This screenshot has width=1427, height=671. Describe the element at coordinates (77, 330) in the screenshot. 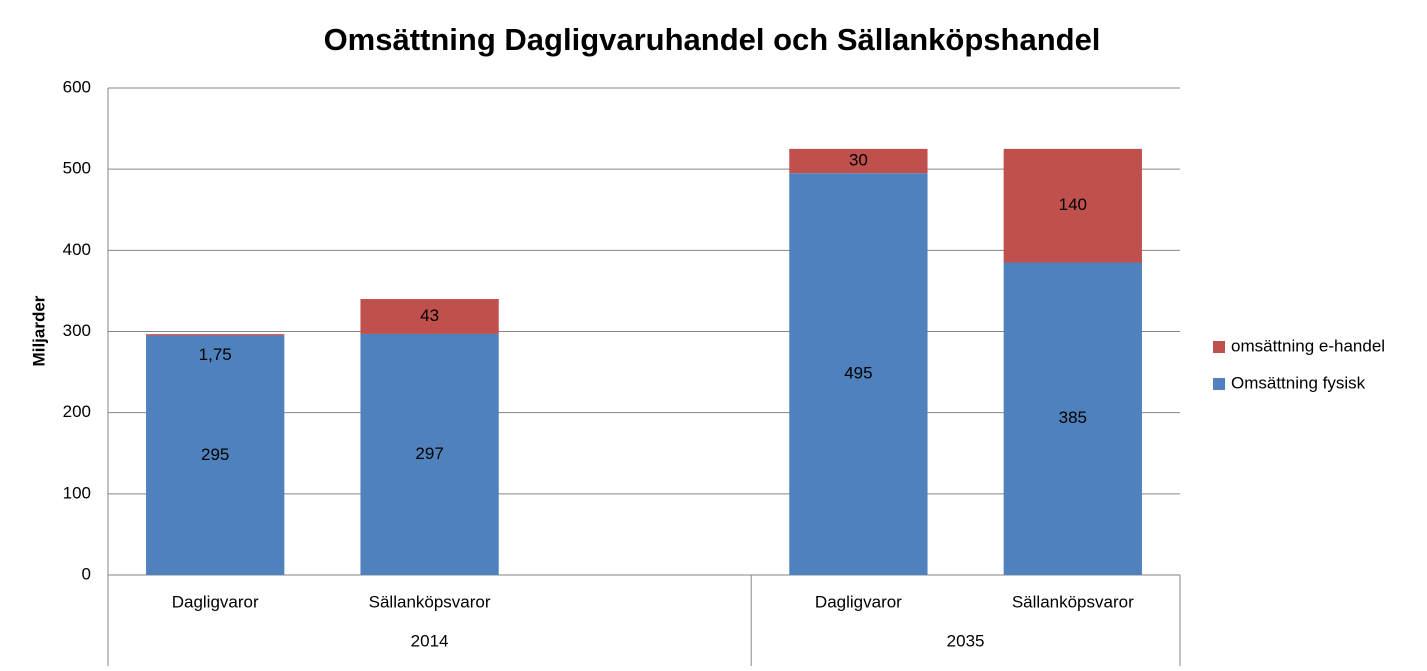

I see `y-tick-label: 300` at that location.